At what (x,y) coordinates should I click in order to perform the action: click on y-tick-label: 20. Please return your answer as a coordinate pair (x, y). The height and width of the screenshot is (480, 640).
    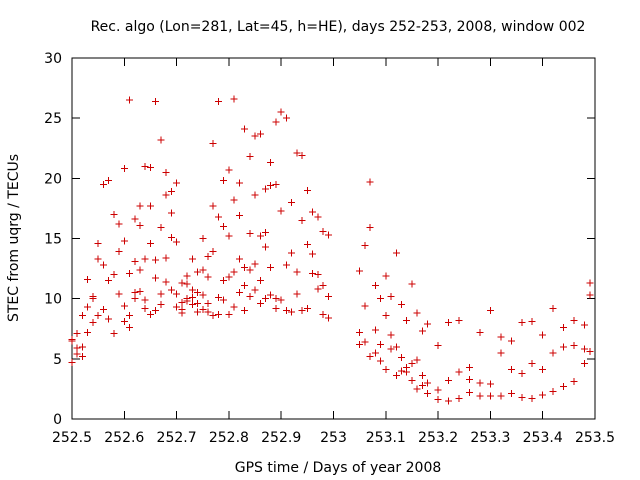
    Looking at the image, I should click on (53, 179).